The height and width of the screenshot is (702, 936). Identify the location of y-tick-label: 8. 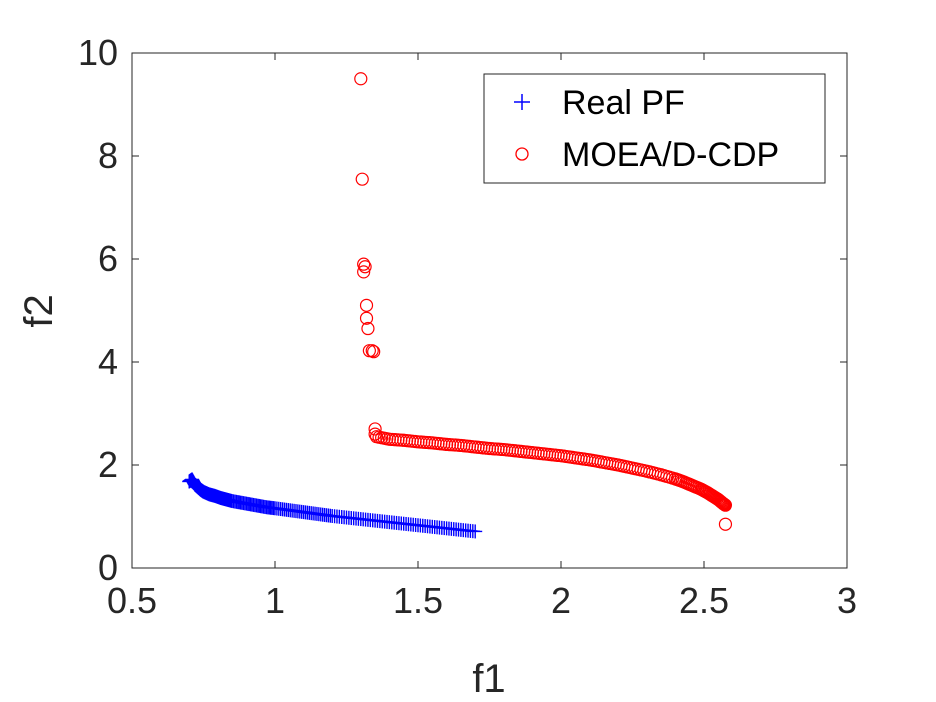
(108, 155).